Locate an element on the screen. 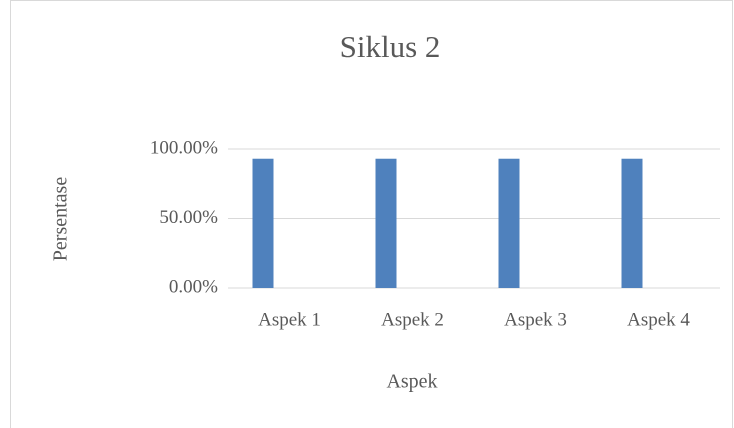  x-axis-title: Aspek is located at coordinates (411, 382).